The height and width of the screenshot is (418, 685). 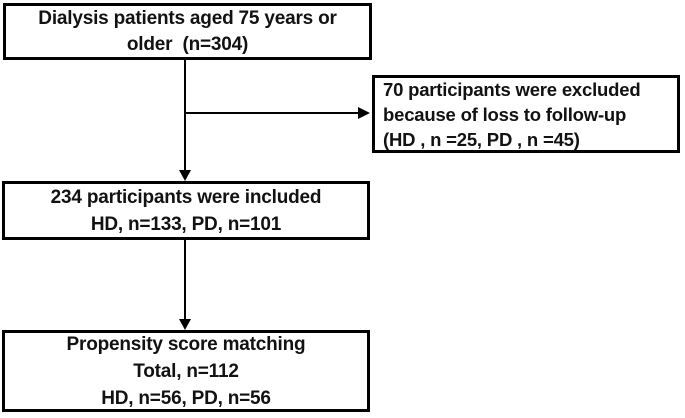 What do you see at coordinates (505, 114) in the screenshot?
I see `box-text-line: because of loss to follow-up` at bounding box center [505, 114].